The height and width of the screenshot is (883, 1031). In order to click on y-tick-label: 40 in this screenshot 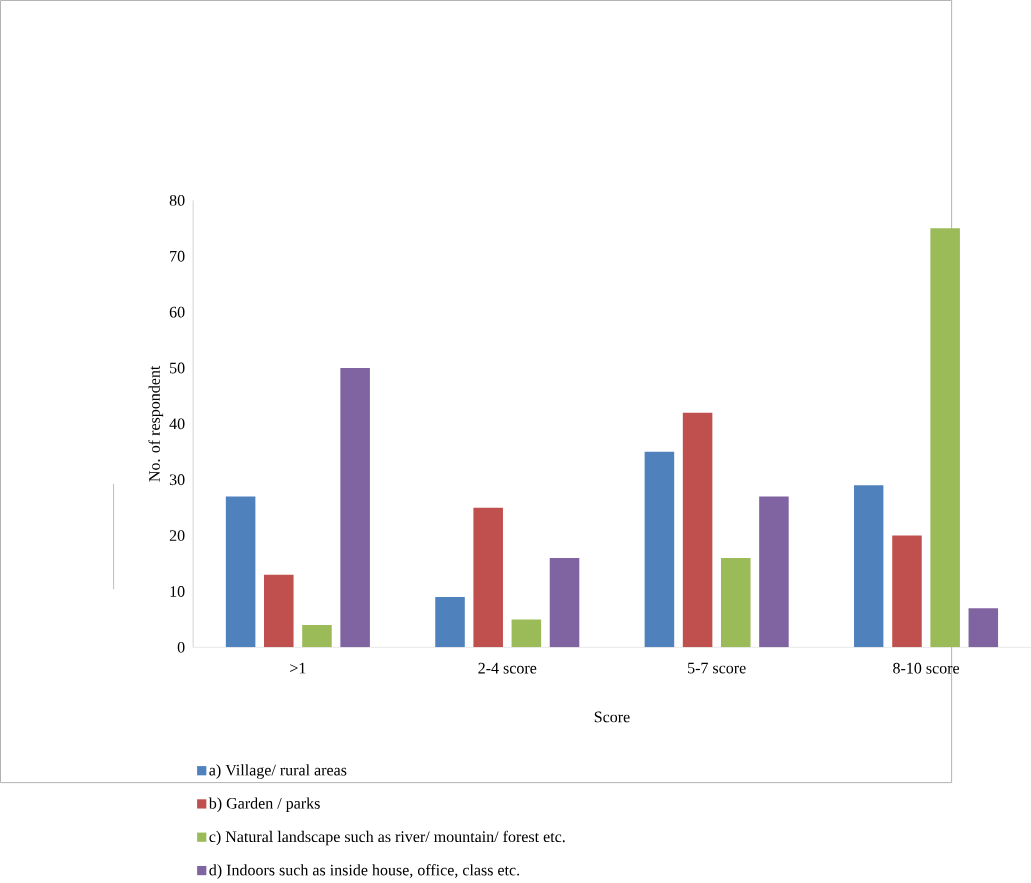, I will do `click(177, 424)`.